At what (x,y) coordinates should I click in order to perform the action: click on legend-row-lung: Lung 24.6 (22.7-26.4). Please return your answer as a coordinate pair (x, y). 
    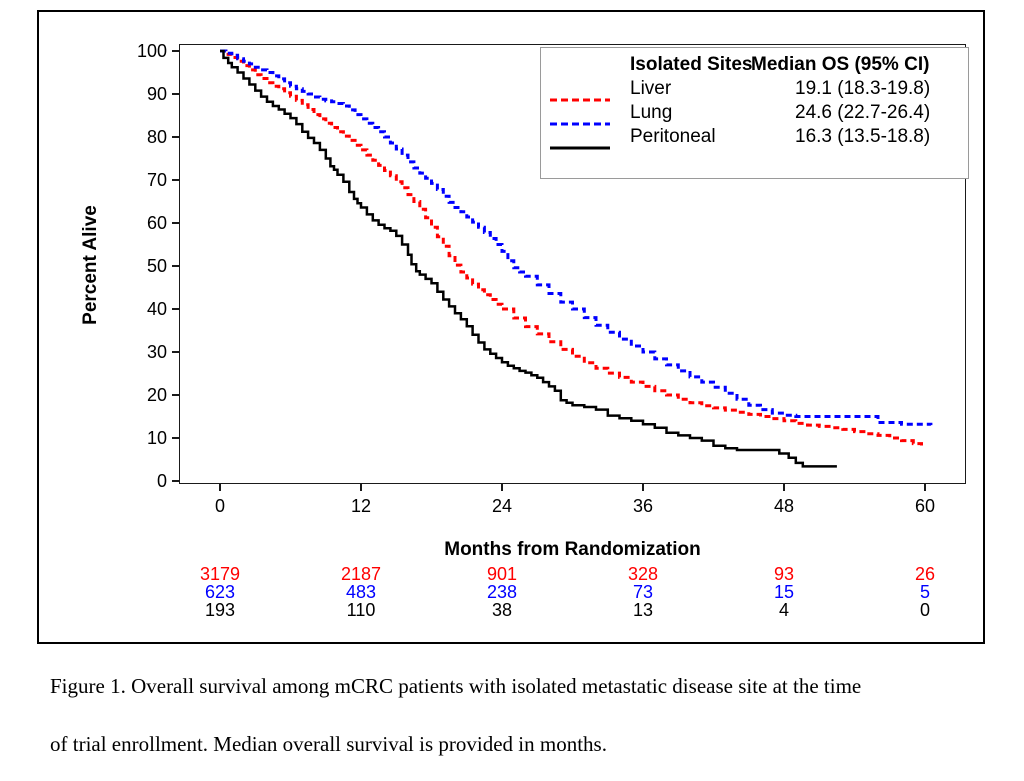
    Looking at the image, I should click on (754, 114).